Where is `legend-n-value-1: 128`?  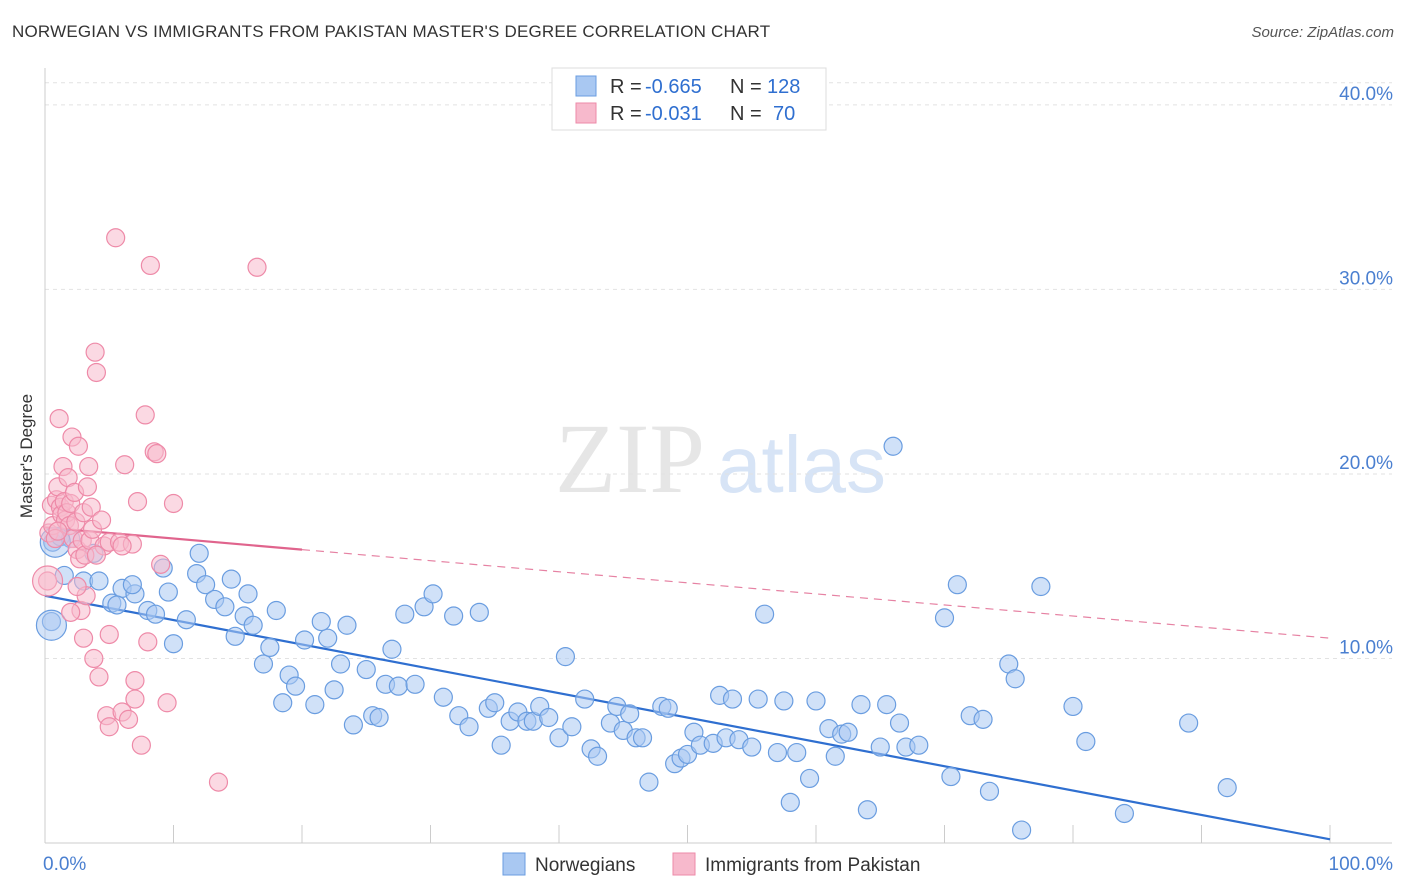
legend-n-value-1: 128 is located at coordinates (783, 87).